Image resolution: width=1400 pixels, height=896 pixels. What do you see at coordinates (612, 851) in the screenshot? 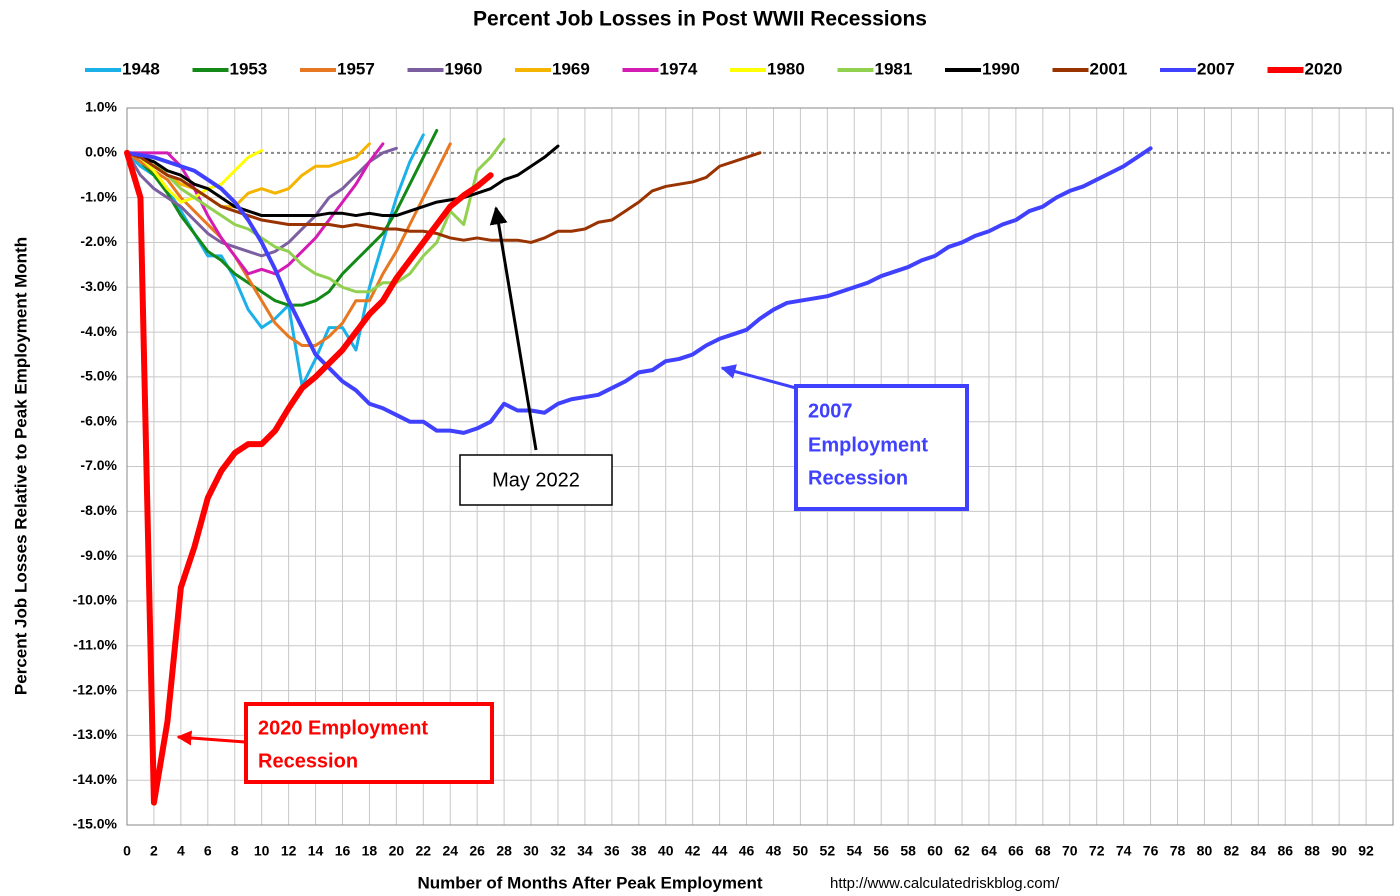
I see `x-tick-label: 36` at bounding box center [612, 851].